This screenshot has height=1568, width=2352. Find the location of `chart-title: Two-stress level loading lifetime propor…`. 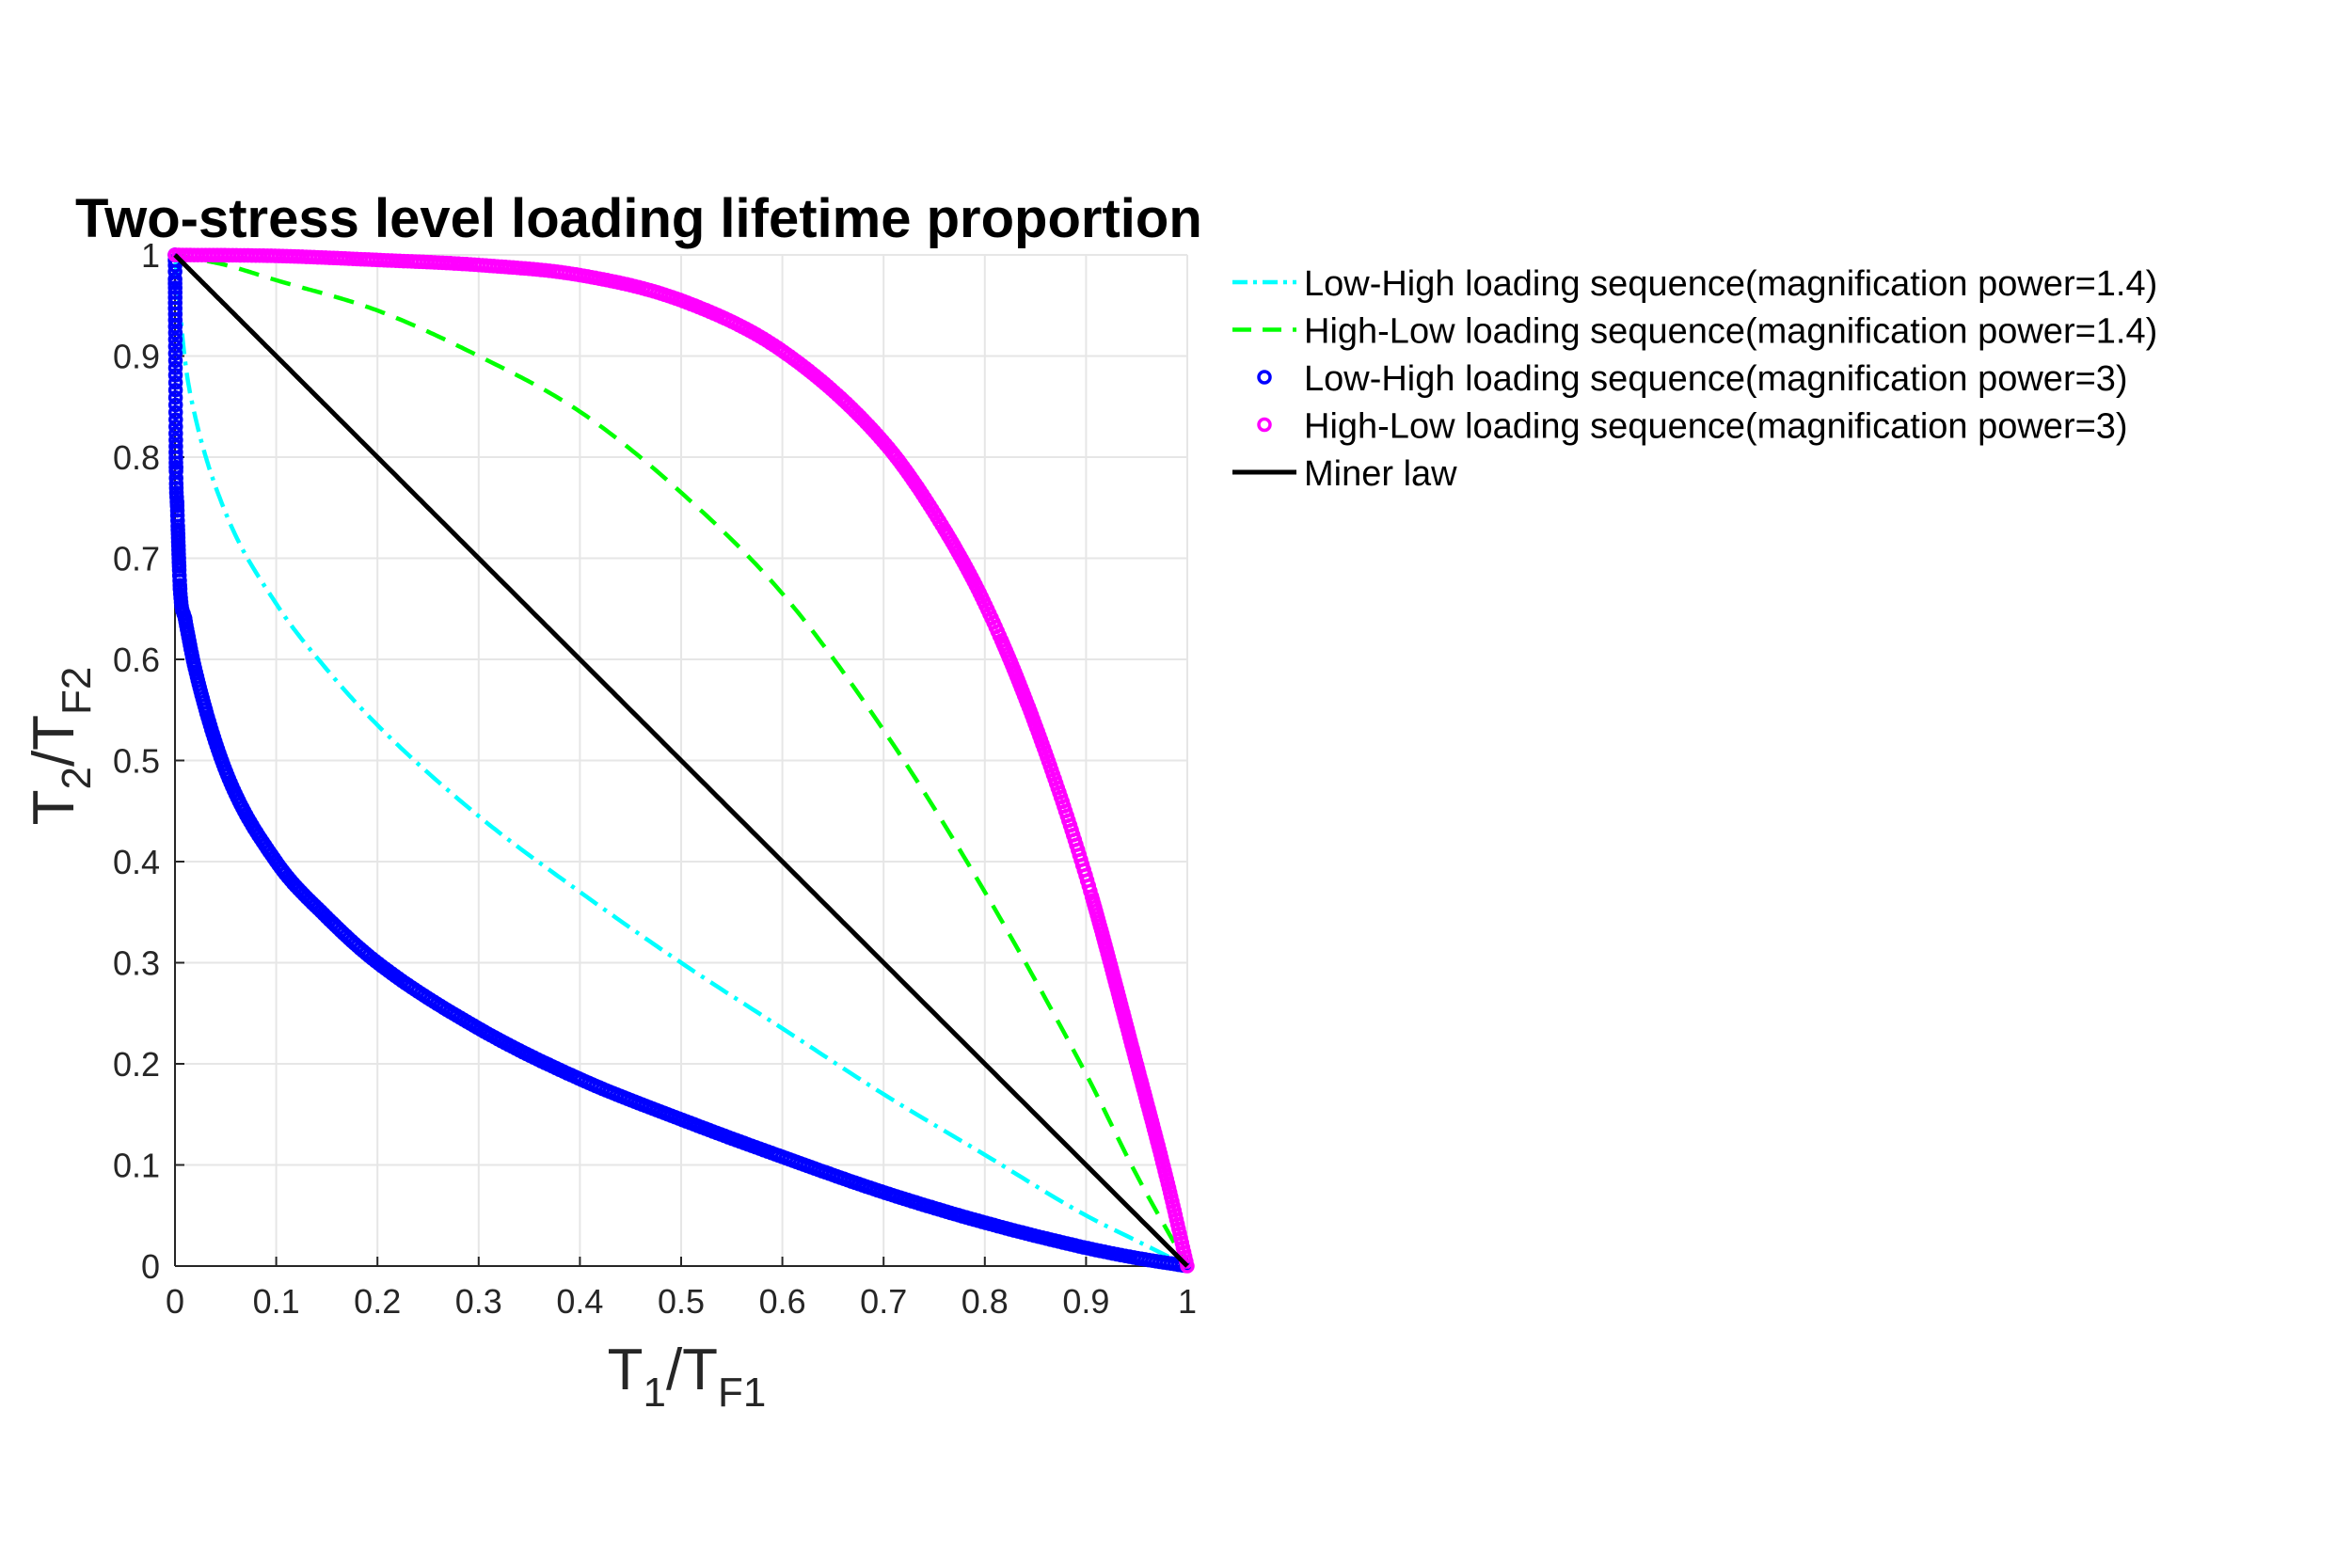

chart-title: Two-stress level loading lifetime propor… is located at coordinates (638, 218).